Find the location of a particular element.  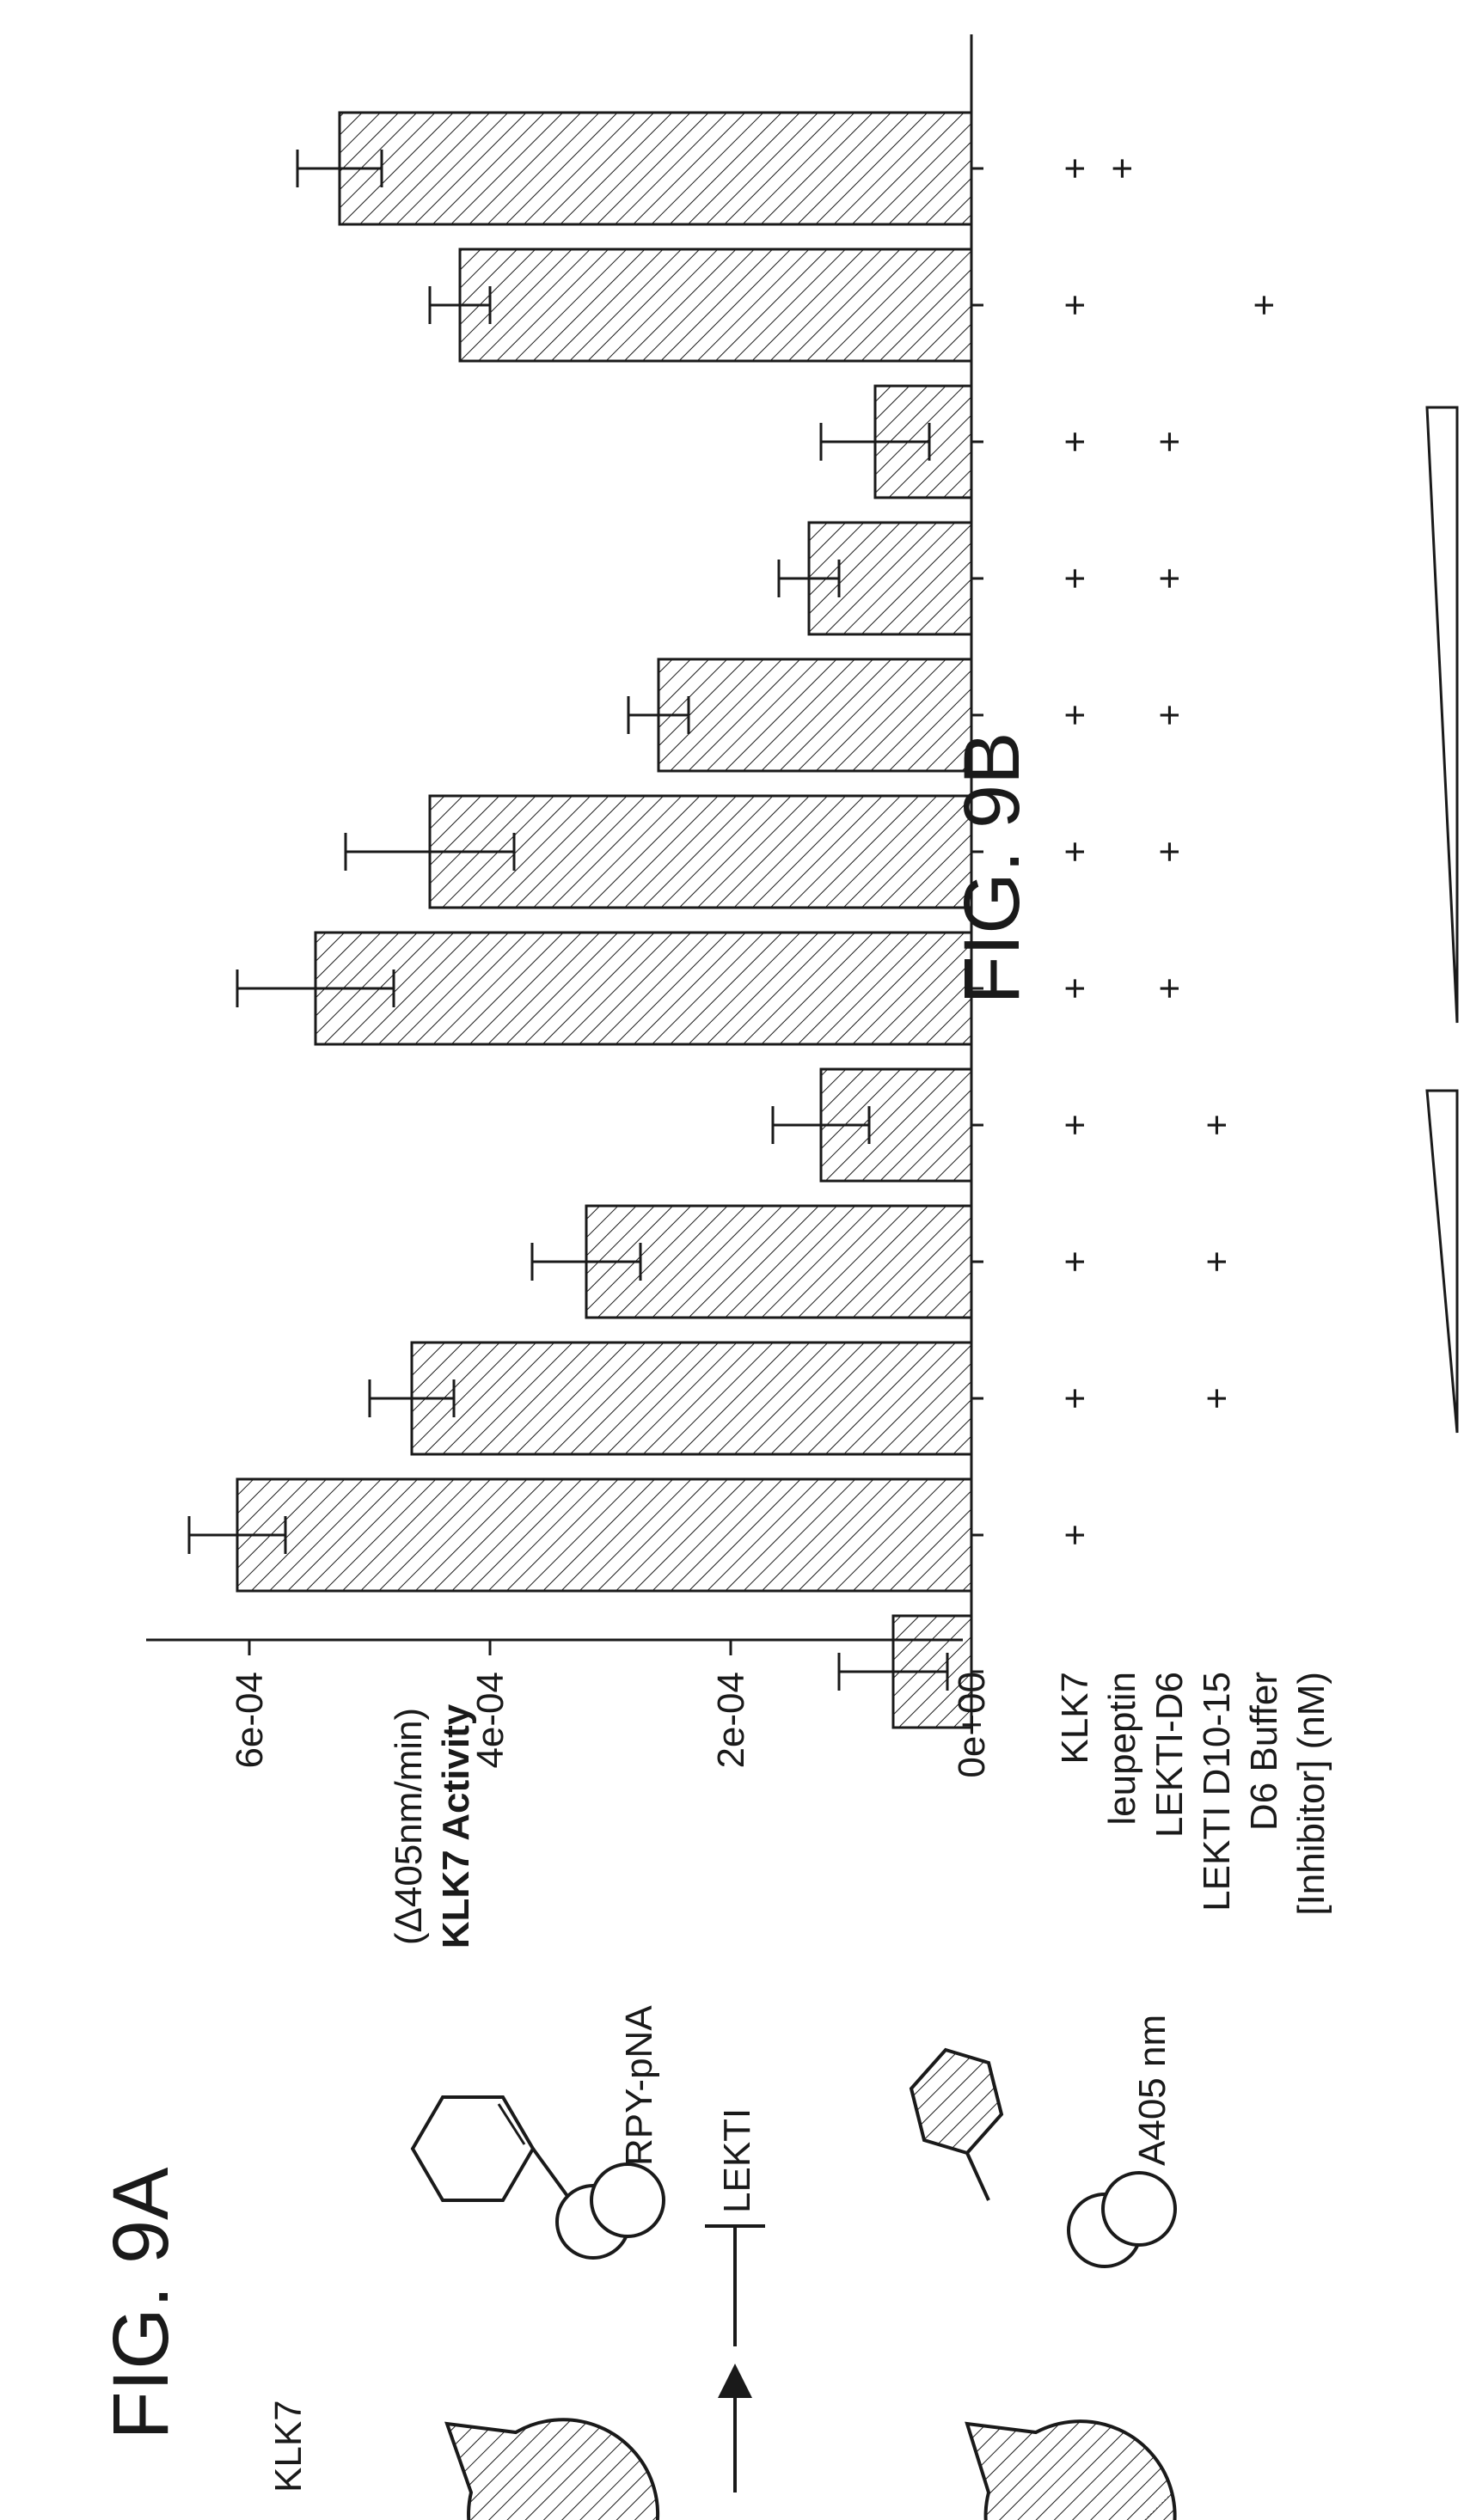

inhibitor-concentration-wedges is located at coordinates (1442, 920).